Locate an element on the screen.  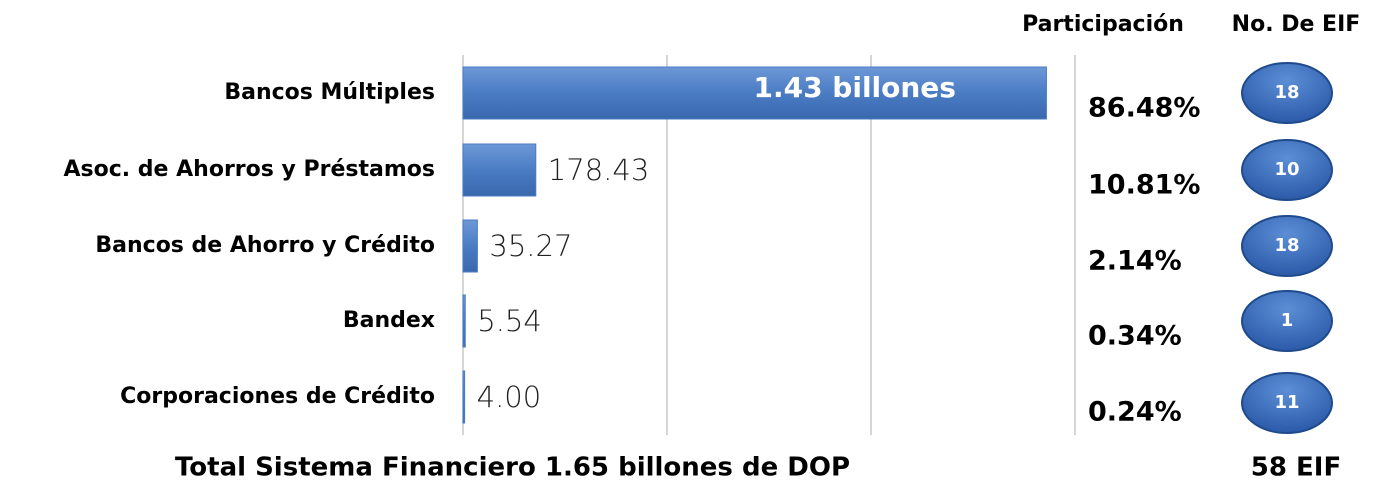
category-label: Bancos de Ahorro y Crédito is located at coordinates (265, 245).